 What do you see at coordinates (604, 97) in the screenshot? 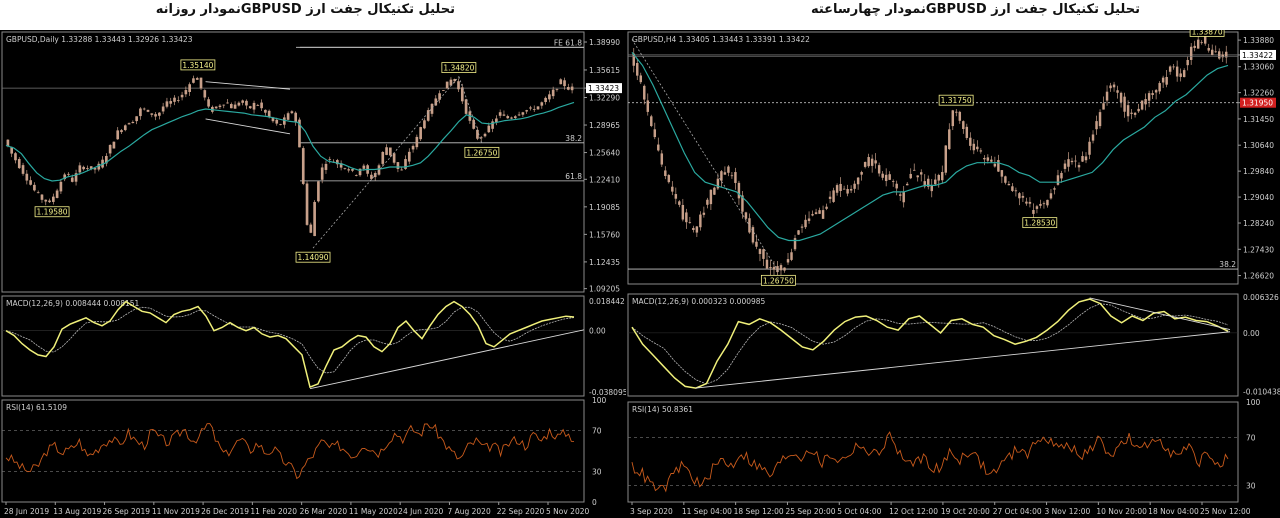
I see `y-tick-label: 1.32290` at bounding box center [604, 97].